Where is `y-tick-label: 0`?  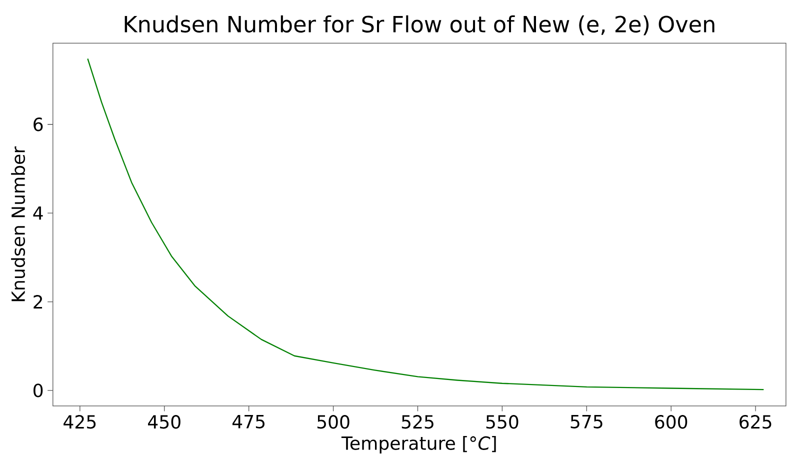 y-tick-label: 0 is located at coordinates (38, 391).